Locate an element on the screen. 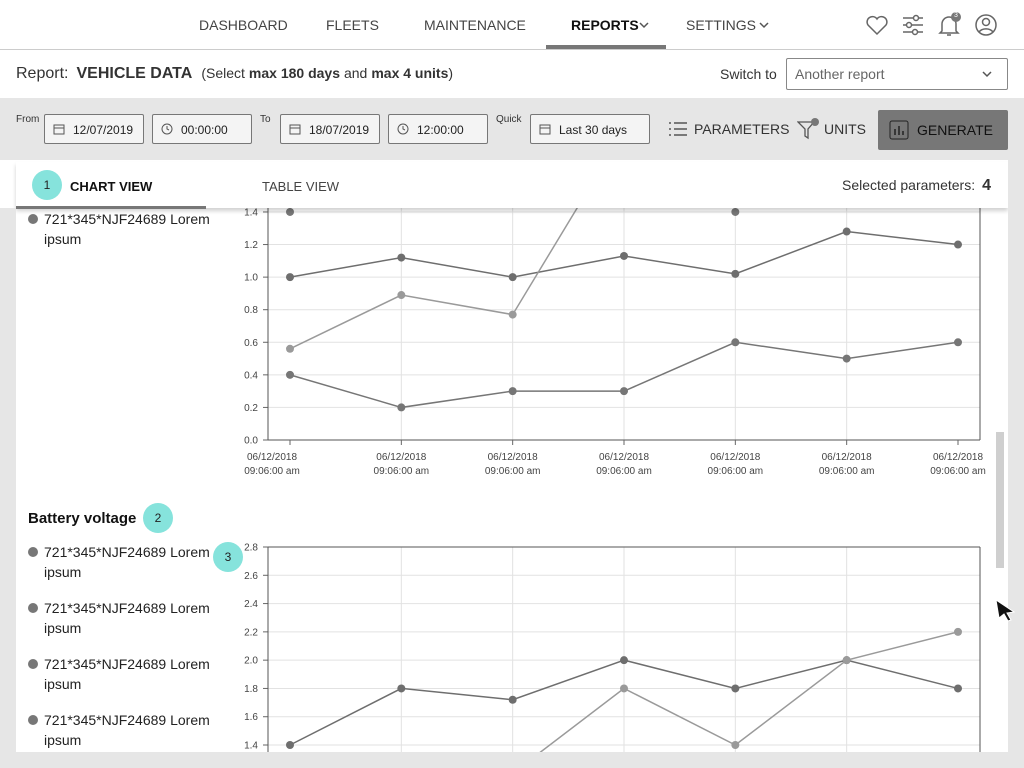  units-label: UNITS is located at coordinates (845, 129).